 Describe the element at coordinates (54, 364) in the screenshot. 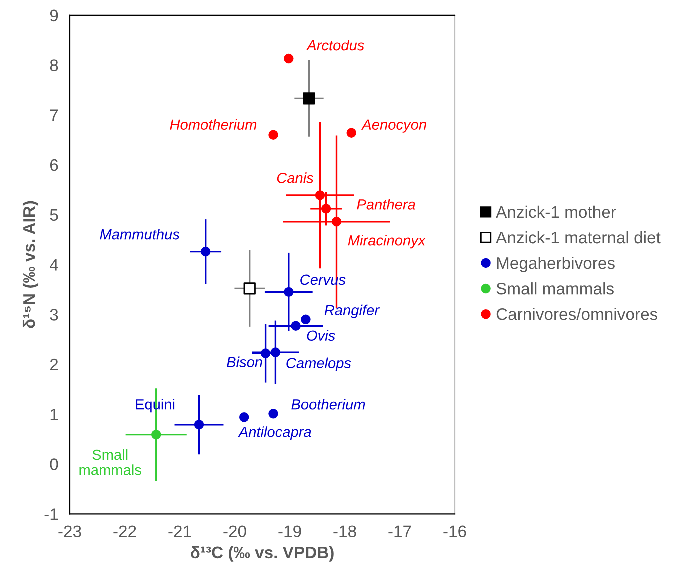

I see `y-tick-label: 2` at that location.